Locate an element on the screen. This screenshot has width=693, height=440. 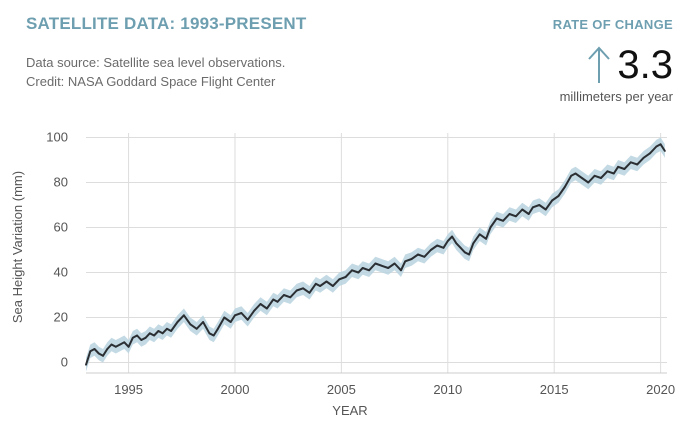
rate-of-change-label: RATE OF CHANGE is located at coordinates (612, 24).